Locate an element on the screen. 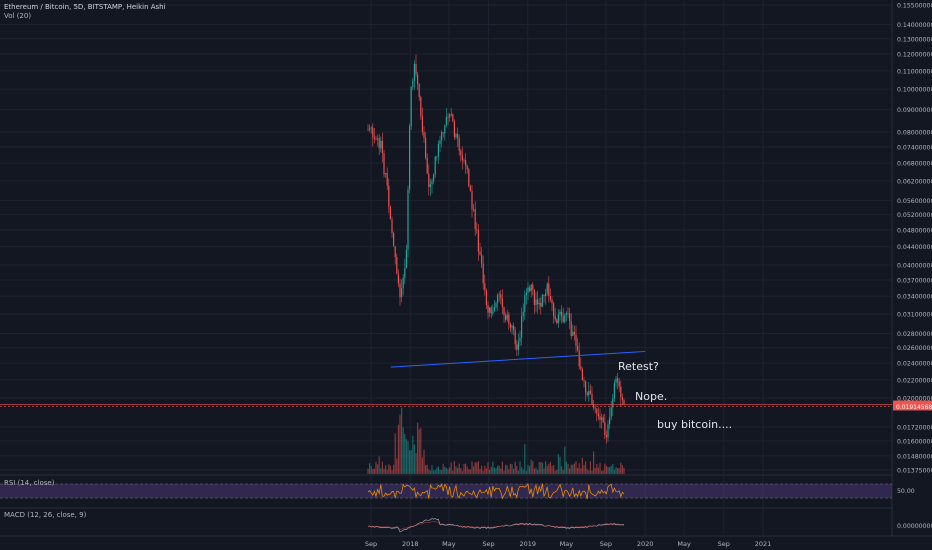 The image size is (932, 550). y-tick-label: 0.04800000 is located at coordinates (914, 231).